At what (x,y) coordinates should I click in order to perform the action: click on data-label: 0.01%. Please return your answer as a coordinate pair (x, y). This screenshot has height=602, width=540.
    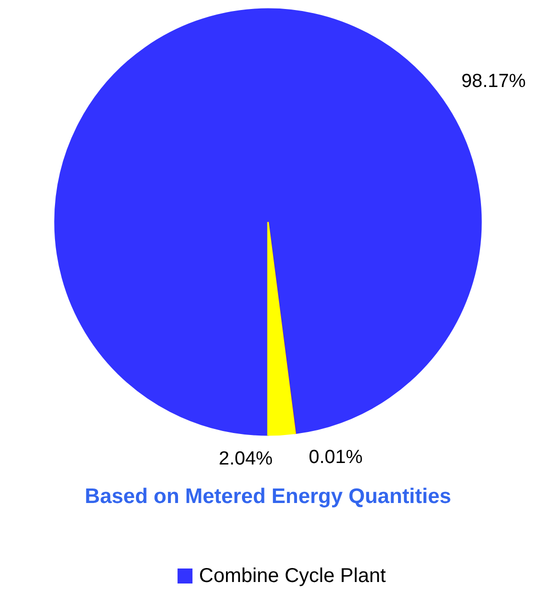
    Looking at the image, I should click on (335, 457).